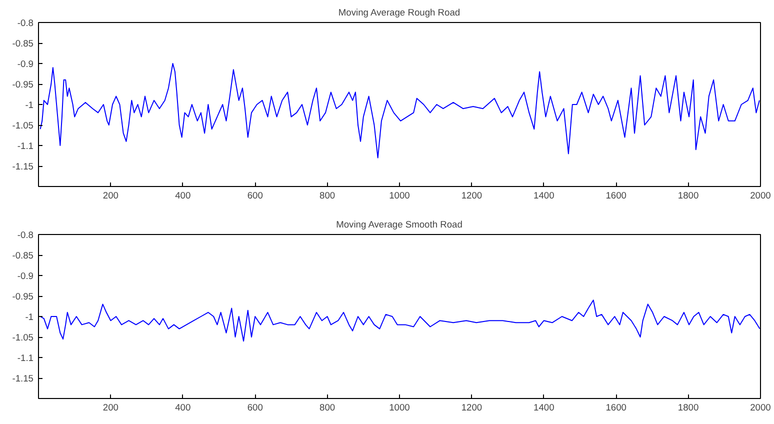 This screenshot has height=424, width=774. I want to click on chart-title: Moving Average Rough Road, so click(399, 13).